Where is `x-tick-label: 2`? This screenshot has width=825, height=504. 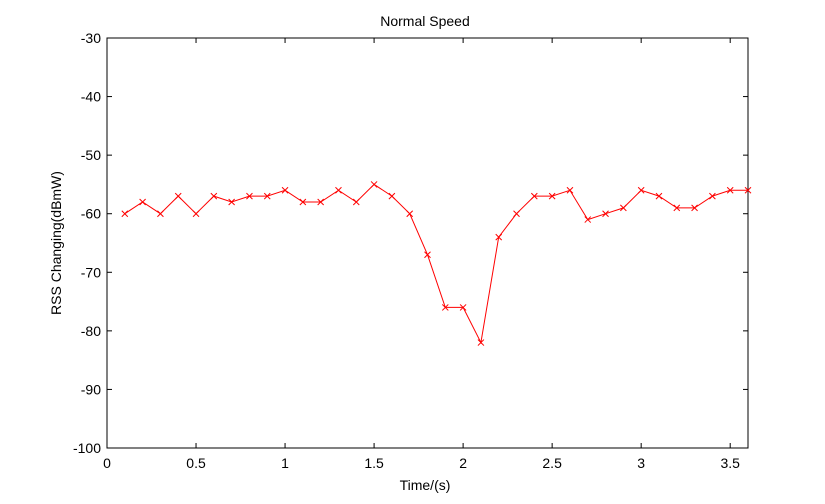
x-tick-label: 2 is located at coordinates (463, 463).